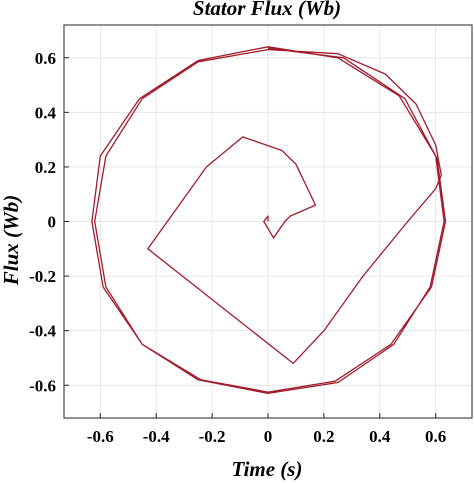 This screenshot has width=474, height=484. What do you see at coordinates (156, 436) in the screenshot?
I see `x-tick-label: -0.4` at bounding box center [156, 436].